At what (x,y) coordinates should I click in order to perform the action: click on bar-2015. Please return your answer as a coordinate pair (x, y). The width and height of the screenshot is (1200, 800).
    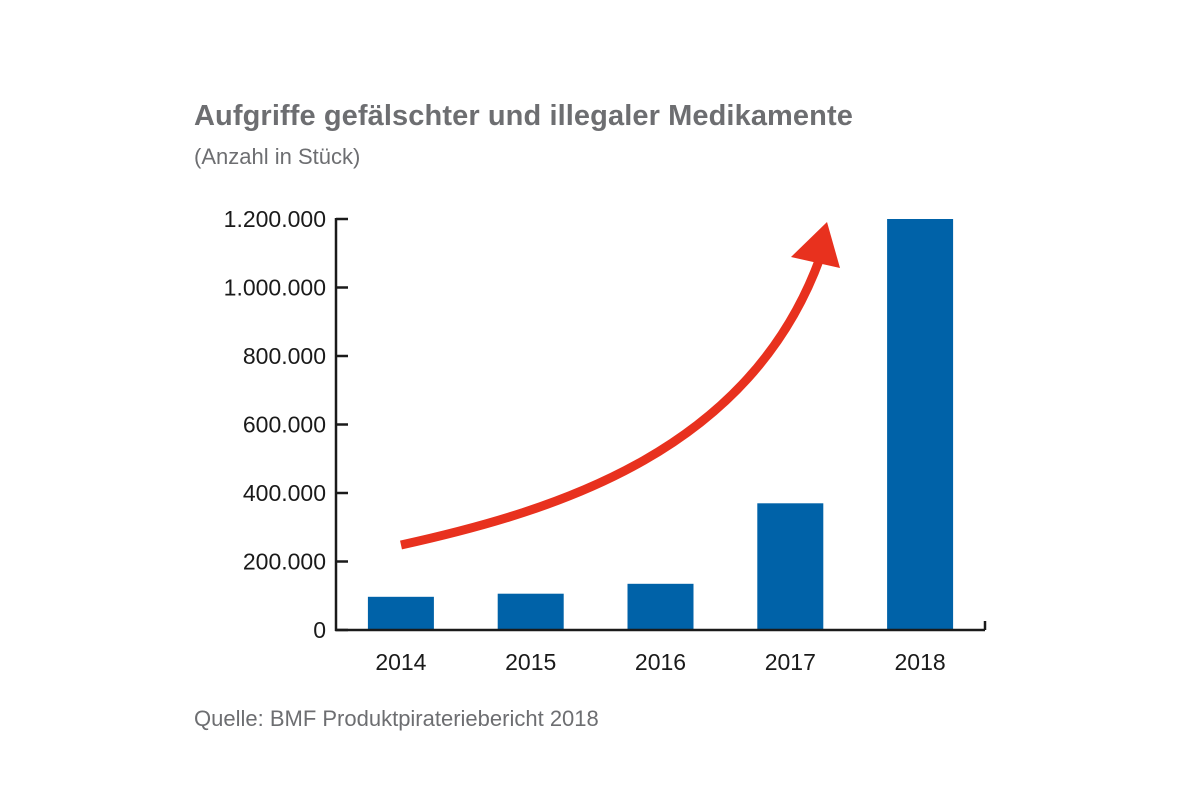
    Looking at the image, I should click on (530, 611).